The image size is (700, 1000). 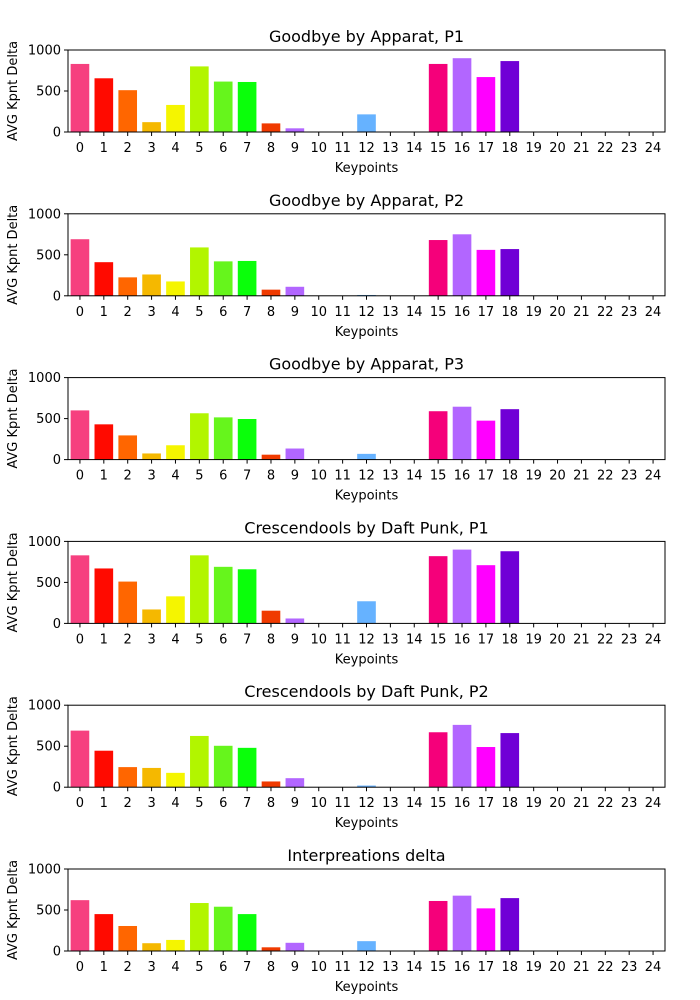 I want to click on x-tick-label: 9, so click(x=295, y=312).